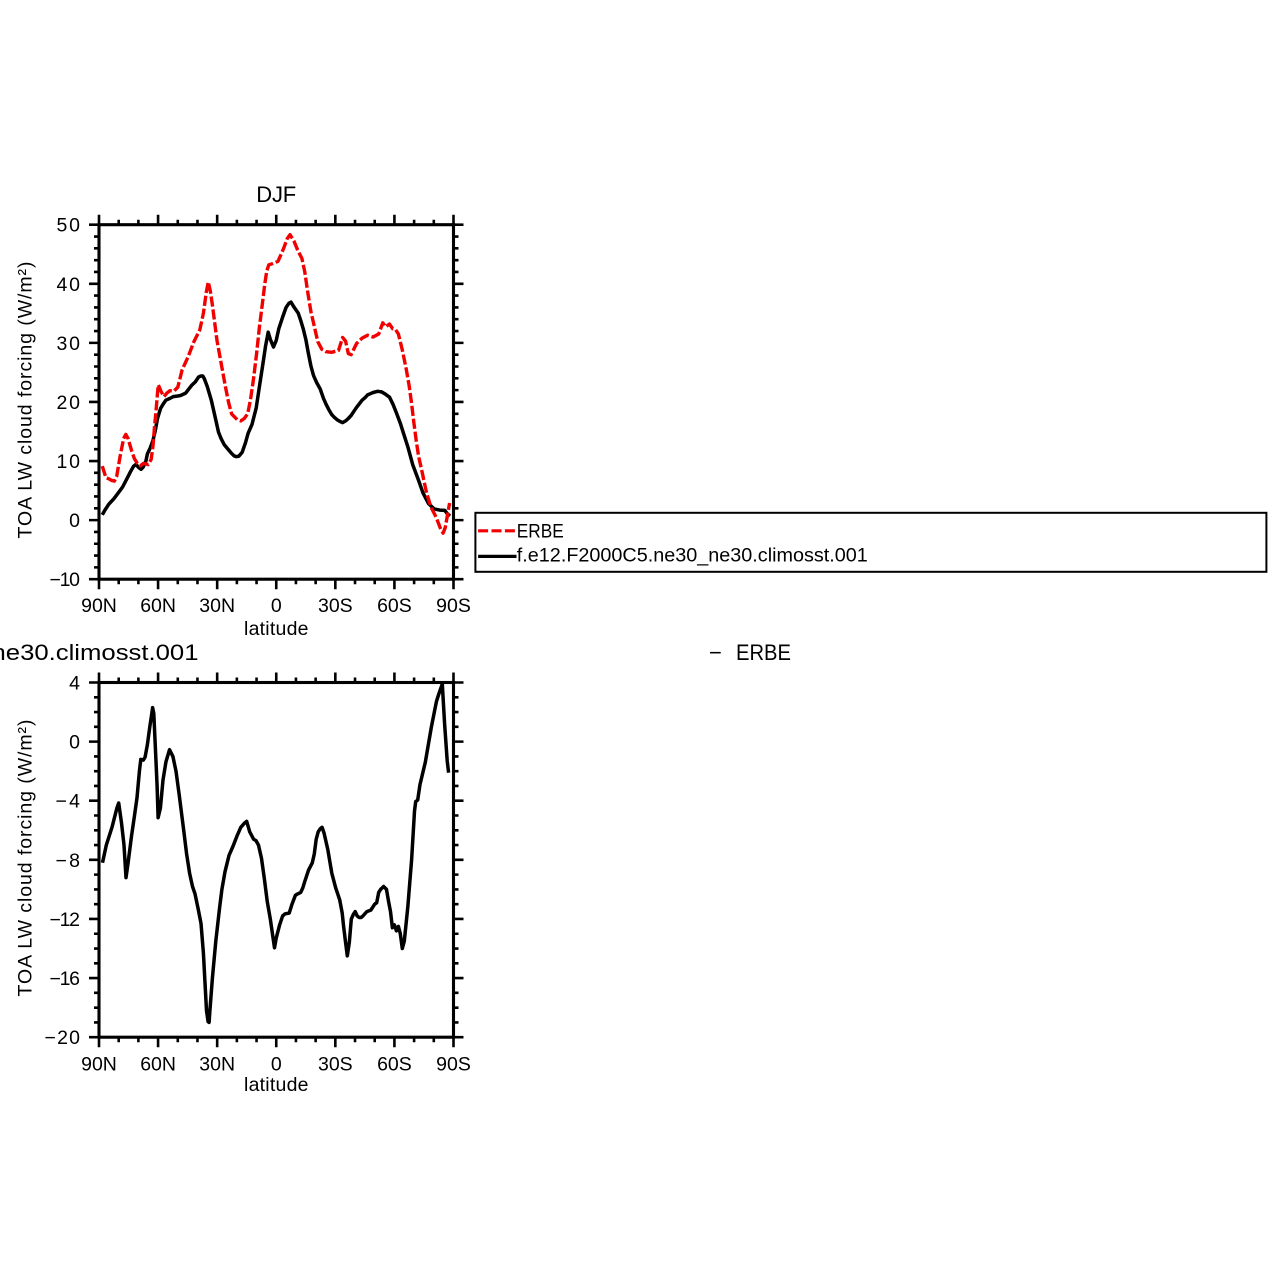  I want to click on svg-text: DJF, so click(276, 194).